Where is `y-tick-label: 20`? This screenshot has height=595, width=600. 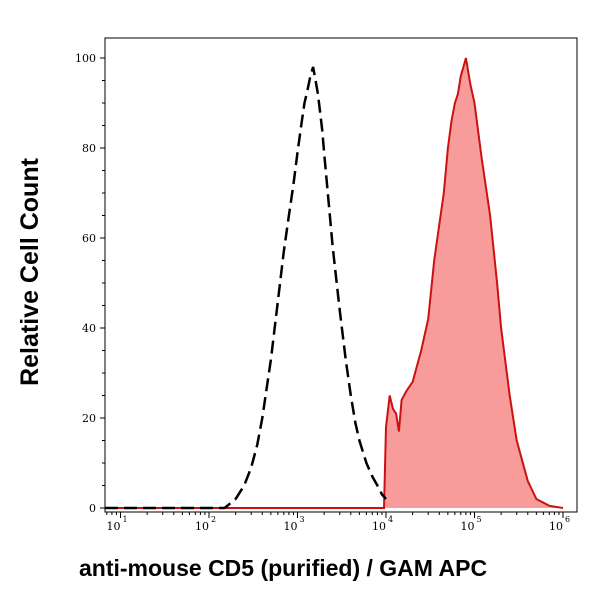
y-tick-label: 20 is located at coordinates (89, 418).